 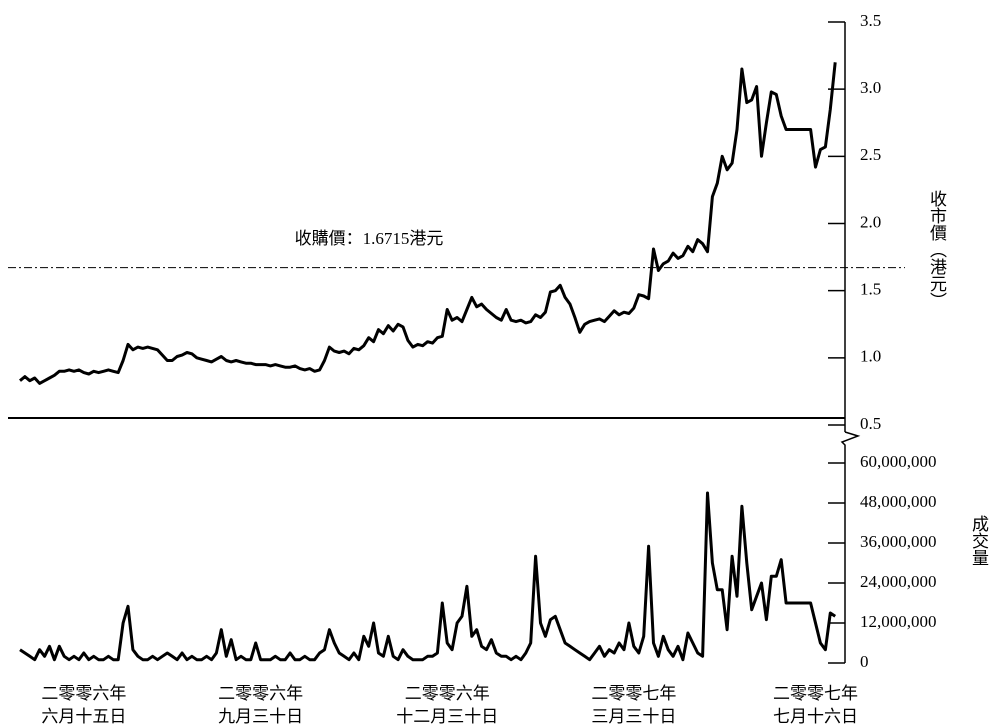 What do you see at coordinates (84, 705) in the screenshot?
I see `x-tick-label: 二零零六年 六月十五日` at bounding box center [84, 705].